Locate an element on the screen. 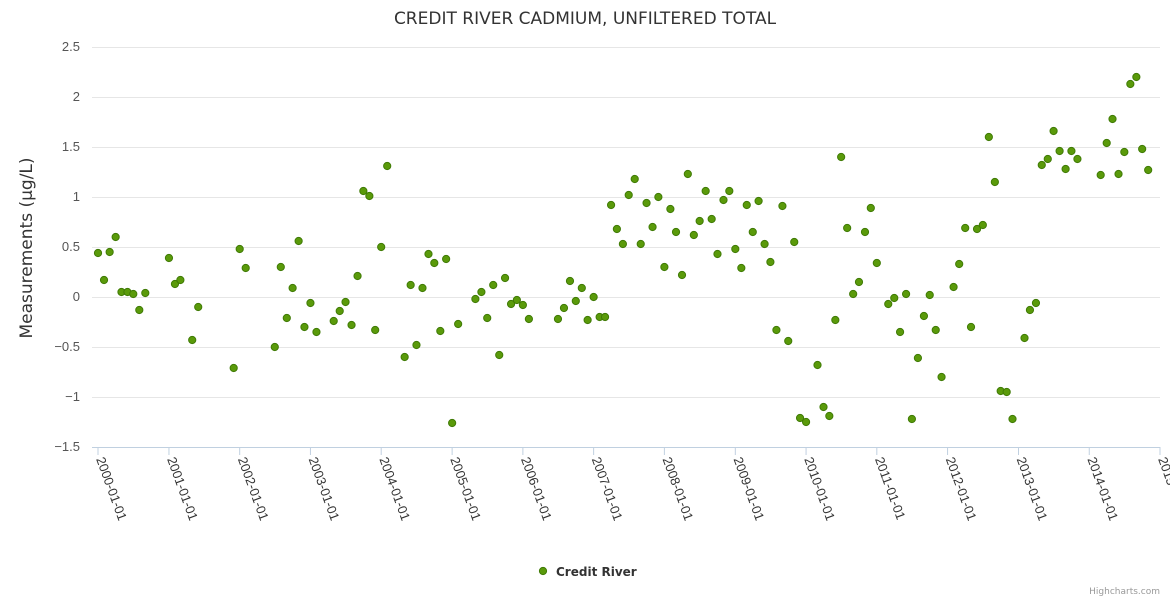 The height and width of the screenshot is (600, 1170). credits-link: Highcharts.com is located at coordinates (1124, 592).